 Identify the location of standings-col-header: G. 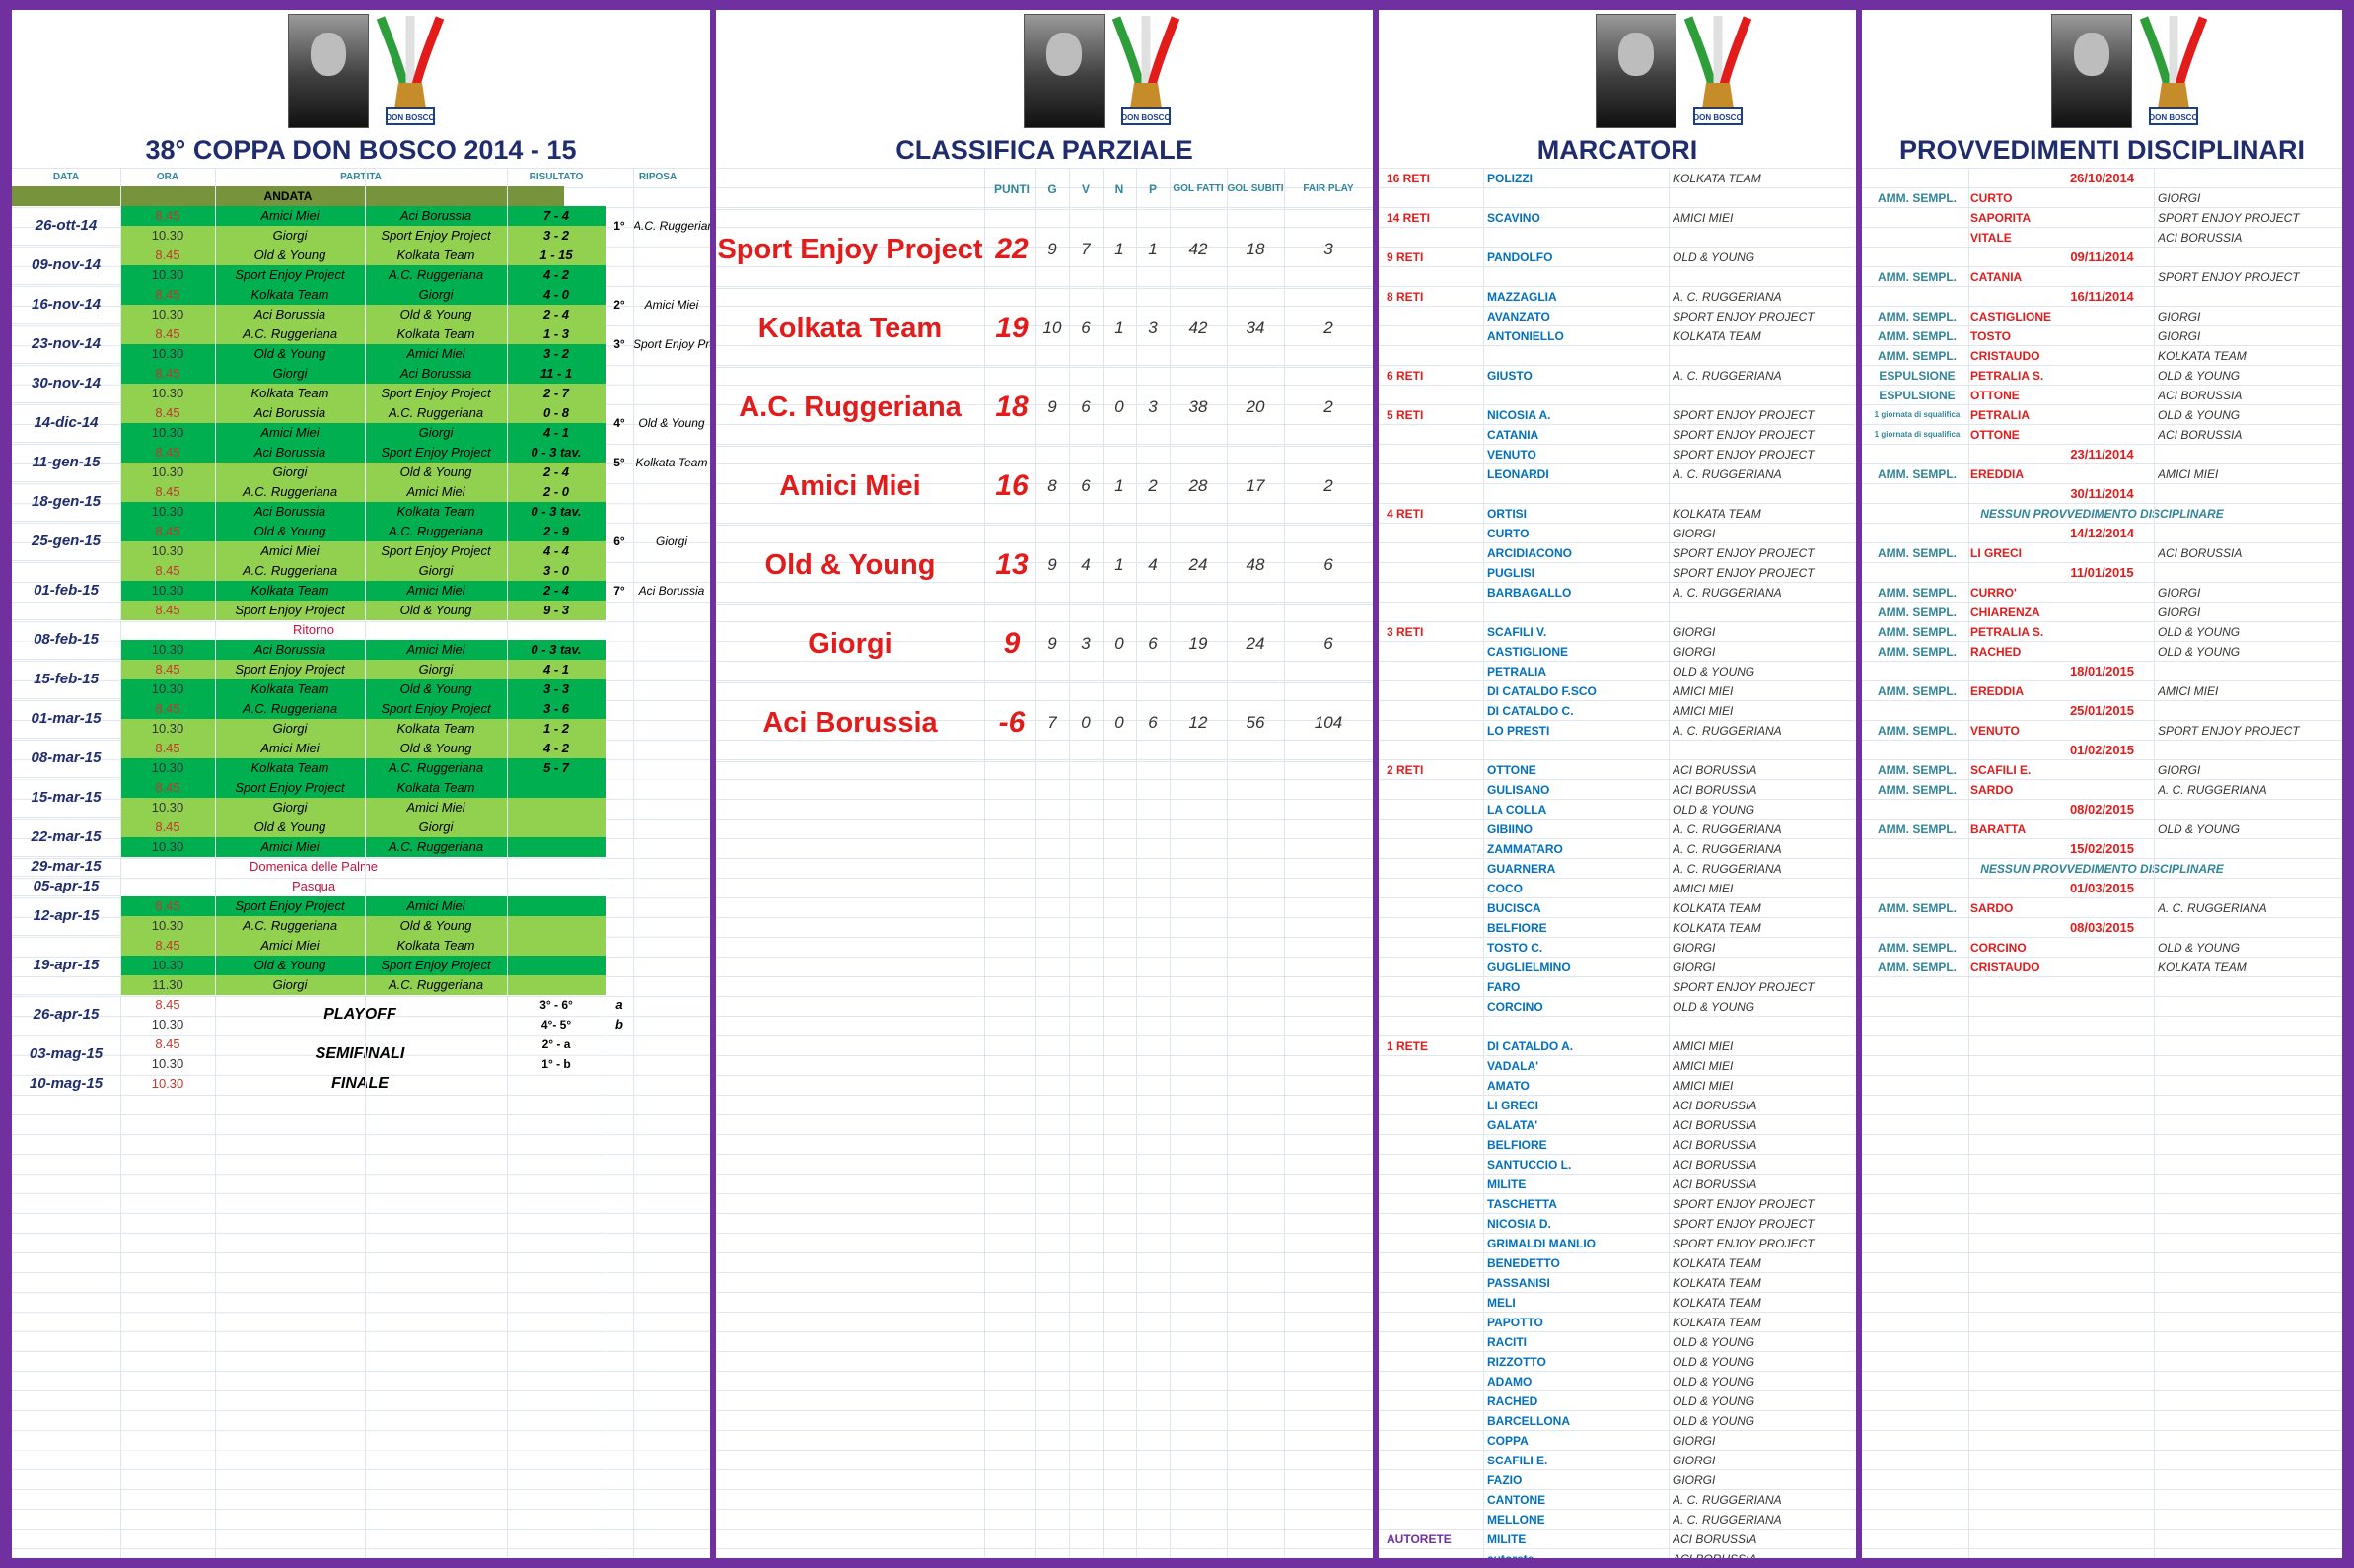
(1052, 189).